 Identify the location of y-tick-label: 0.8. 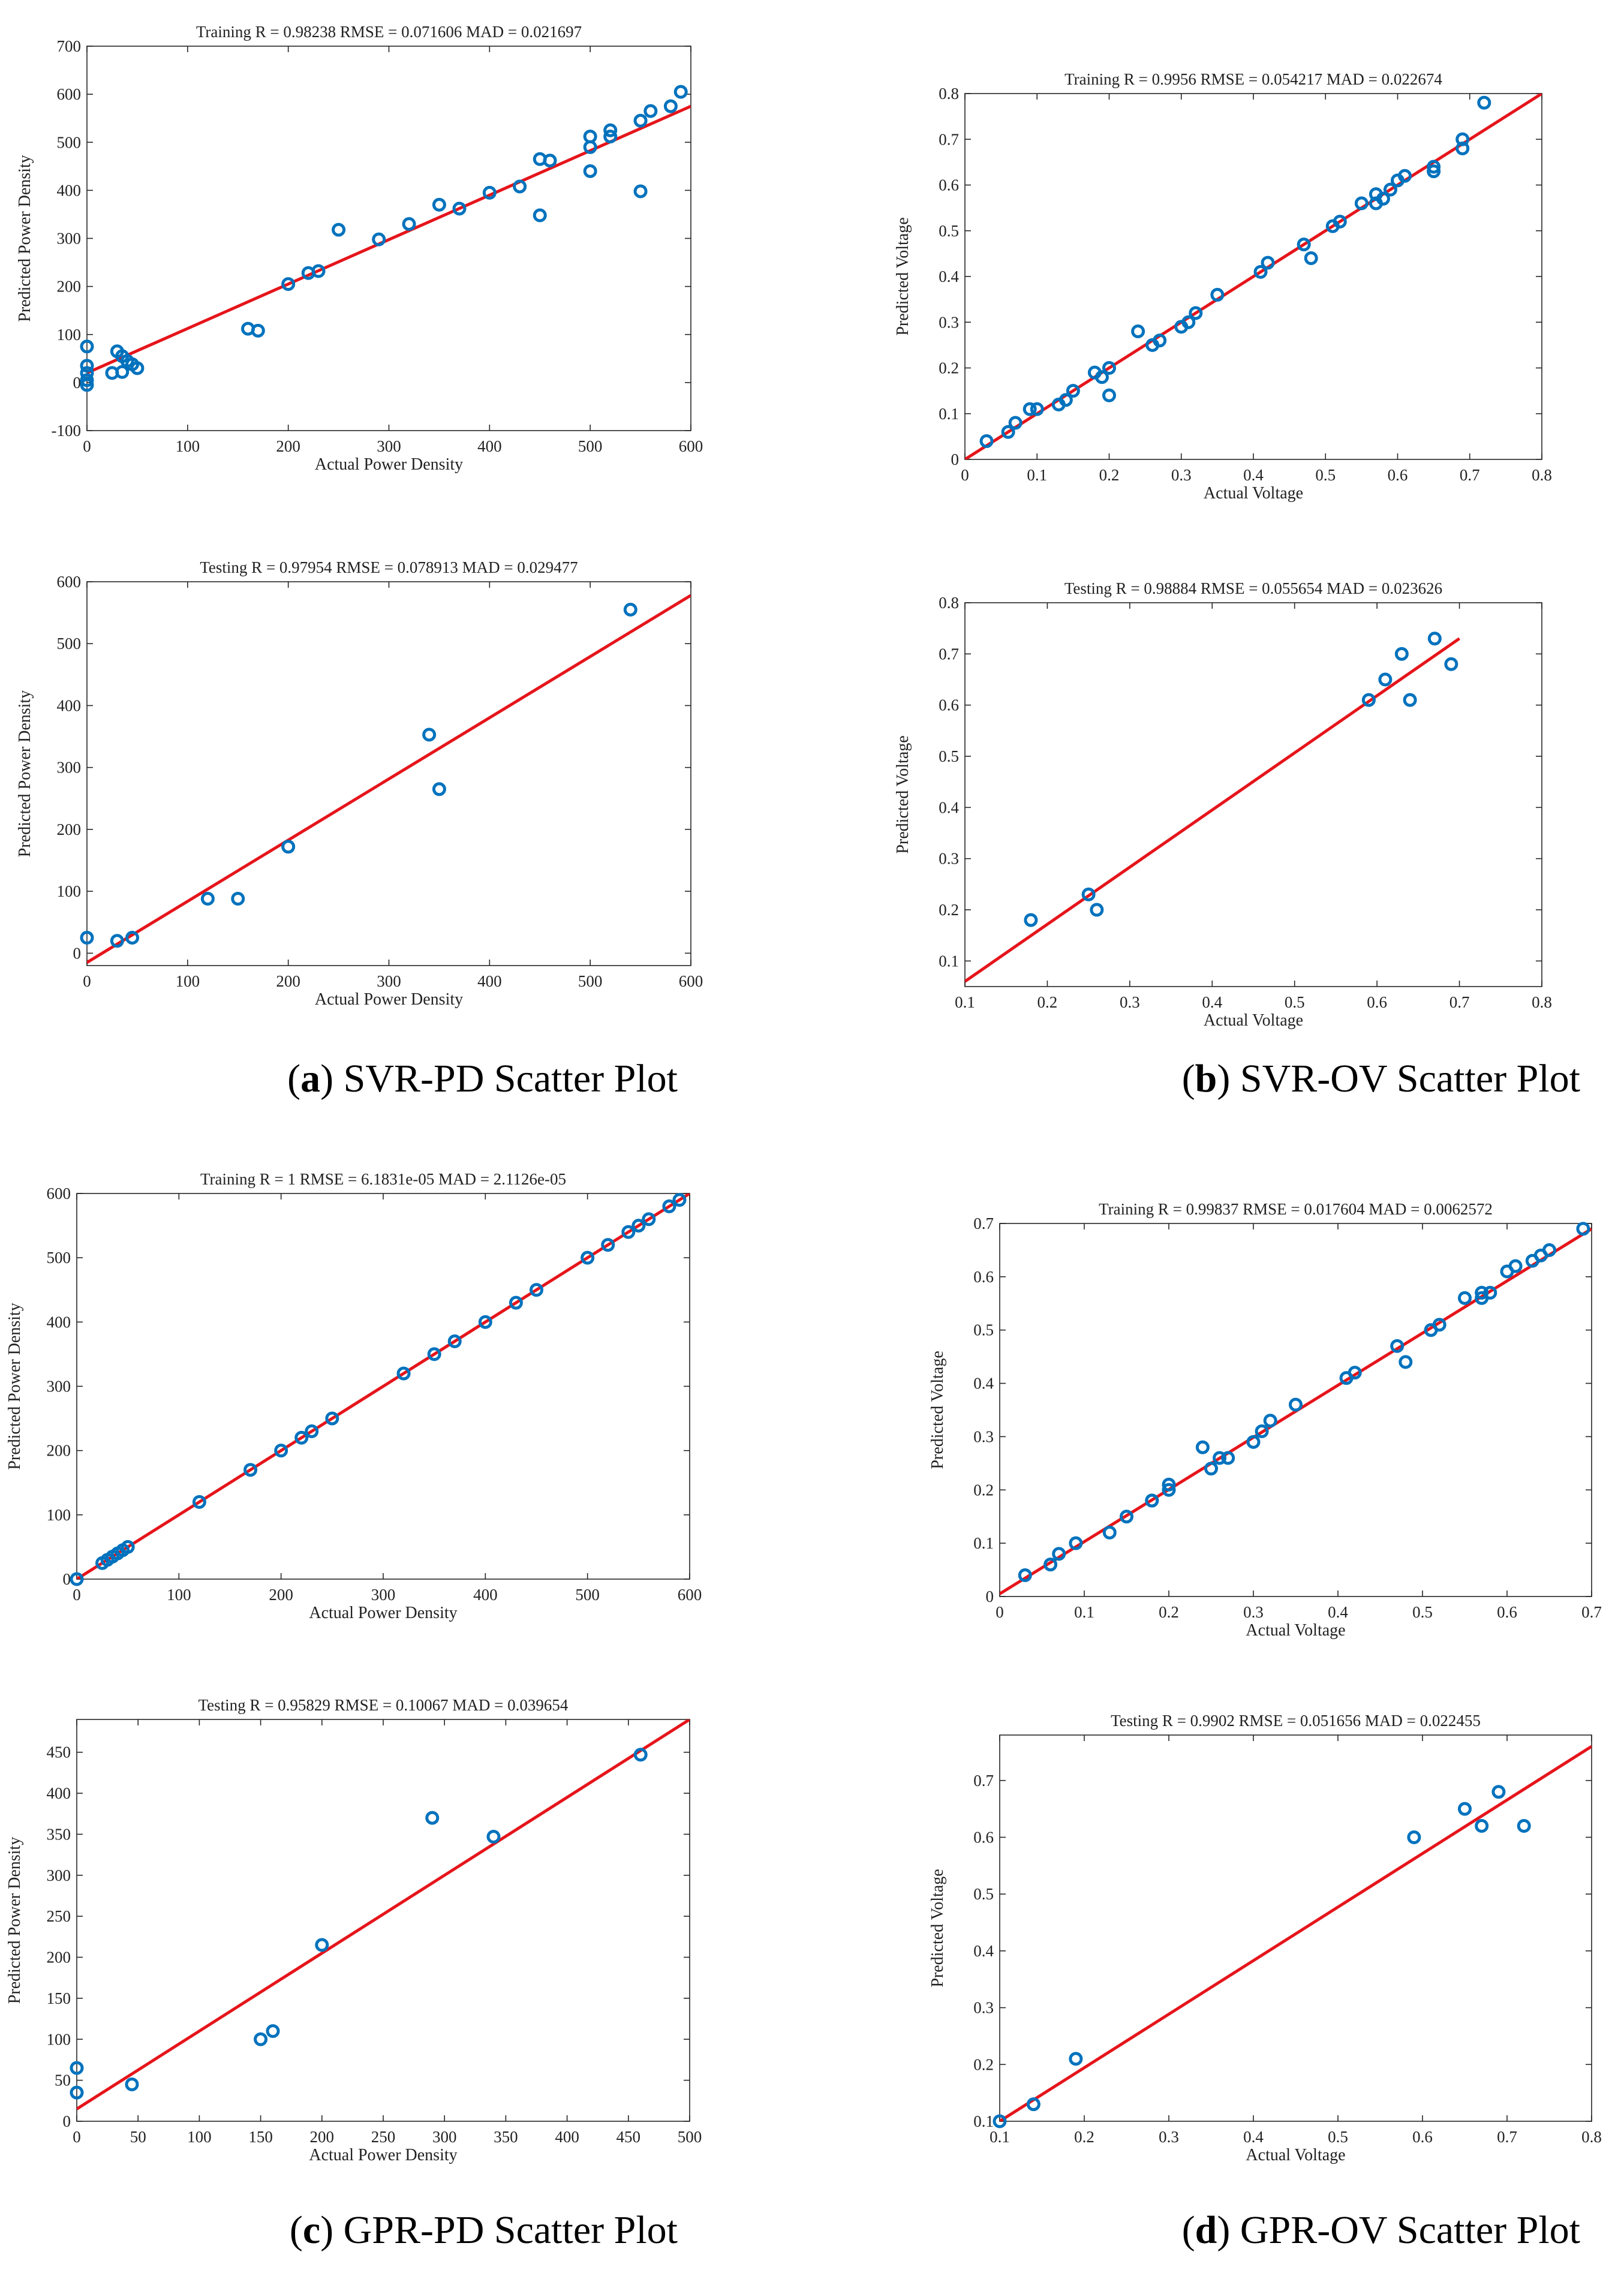
(949, 603).